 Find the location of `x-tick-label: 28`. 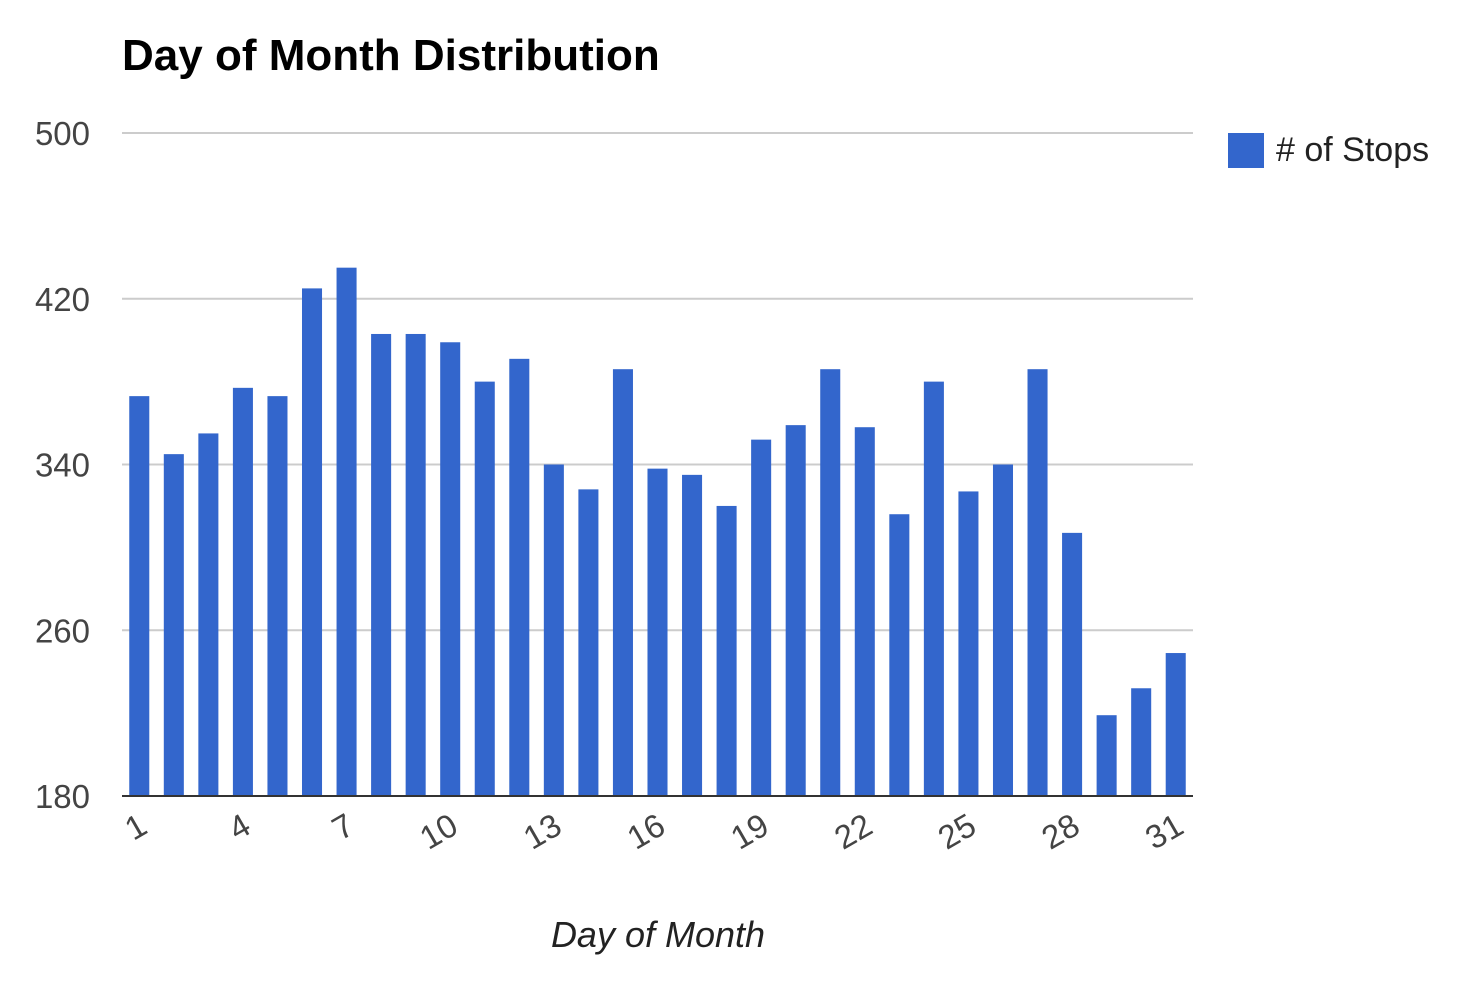

x-tick-label: 28 is located at coordinates (1060, 831).